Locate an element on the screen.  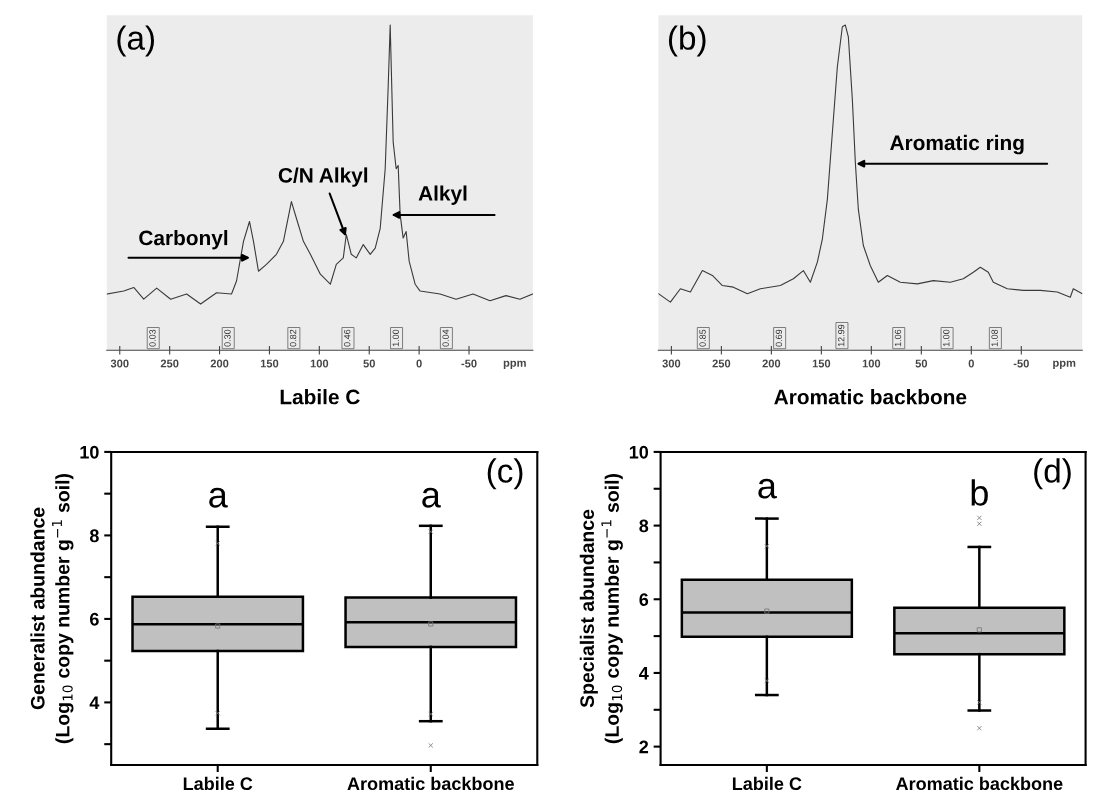
annotation: Aromatic ring is located at coordinates (957, 144).